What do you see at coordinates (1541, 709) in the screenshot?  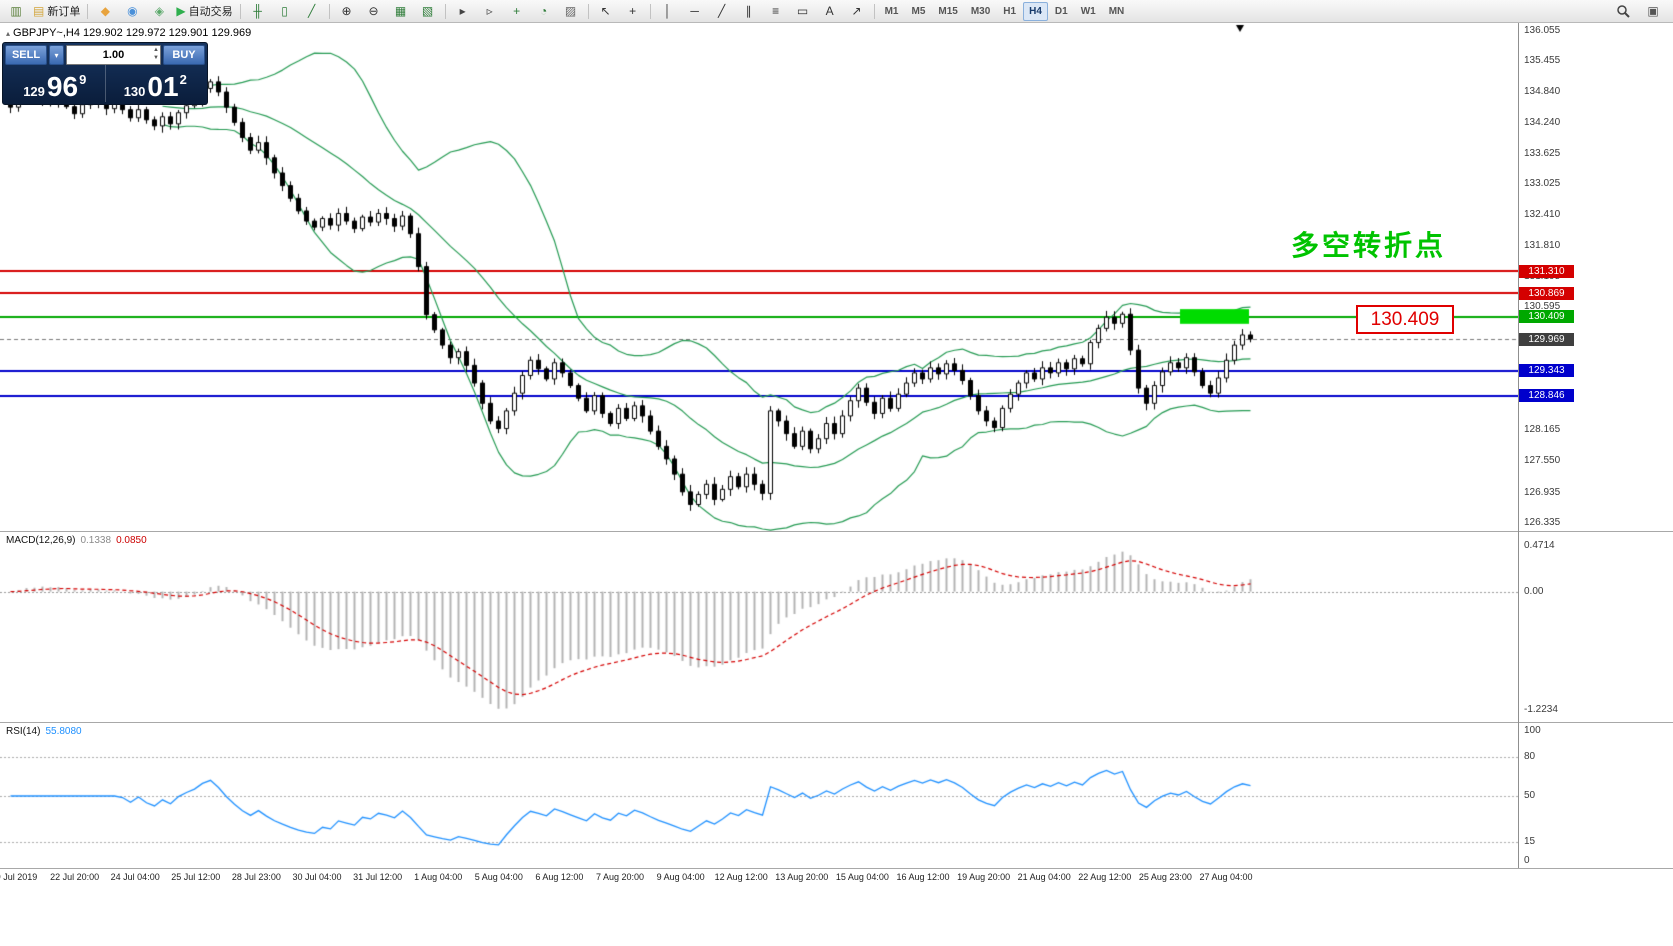 I see `macd-axis-label: -1.2234` at bounding box center [1541, 709].